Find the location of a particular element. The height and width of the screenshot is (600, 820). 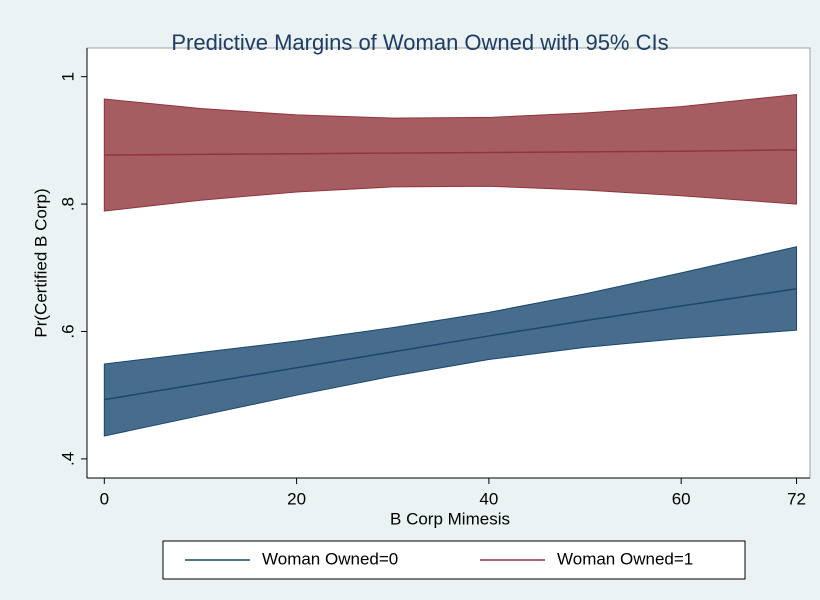

x-axis-label: B Corp Mimesis is located at coordinates (450, 518).